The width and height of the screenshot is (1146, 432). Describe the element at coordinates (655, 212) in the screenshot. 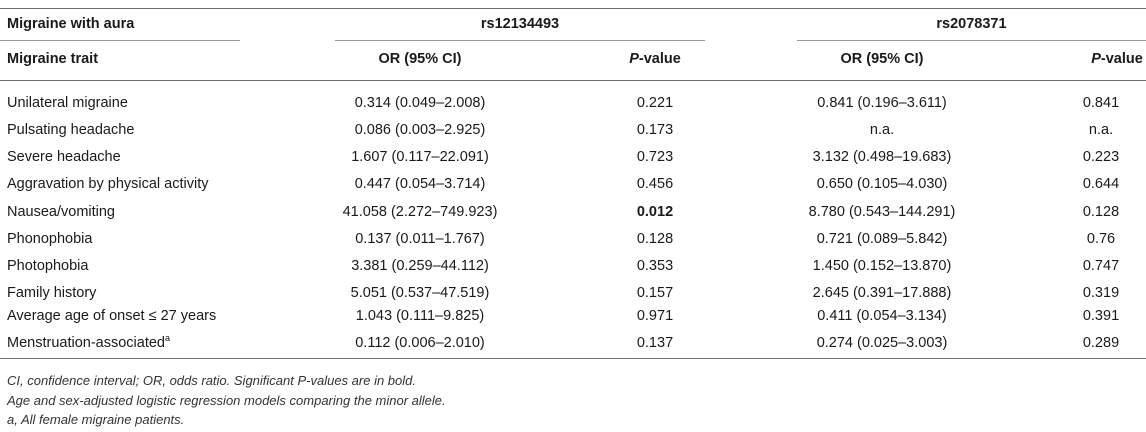

I see `p1-cell-significant: 0.012` at that location.